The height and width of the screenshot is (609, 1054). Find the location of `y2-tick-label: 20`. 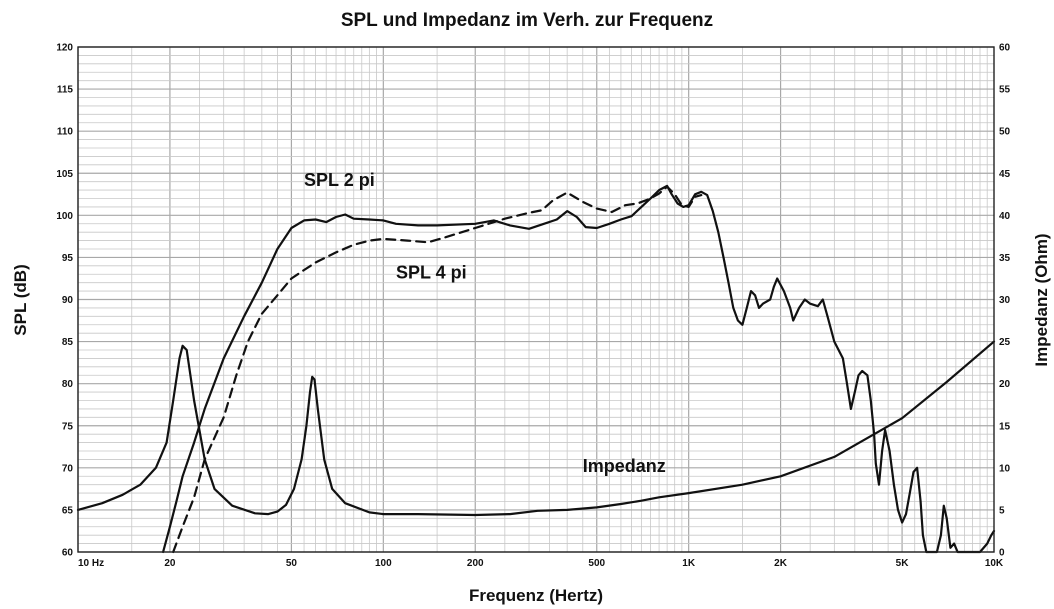

y2-tick-label: 20 is located at coordinates (1005, 384).